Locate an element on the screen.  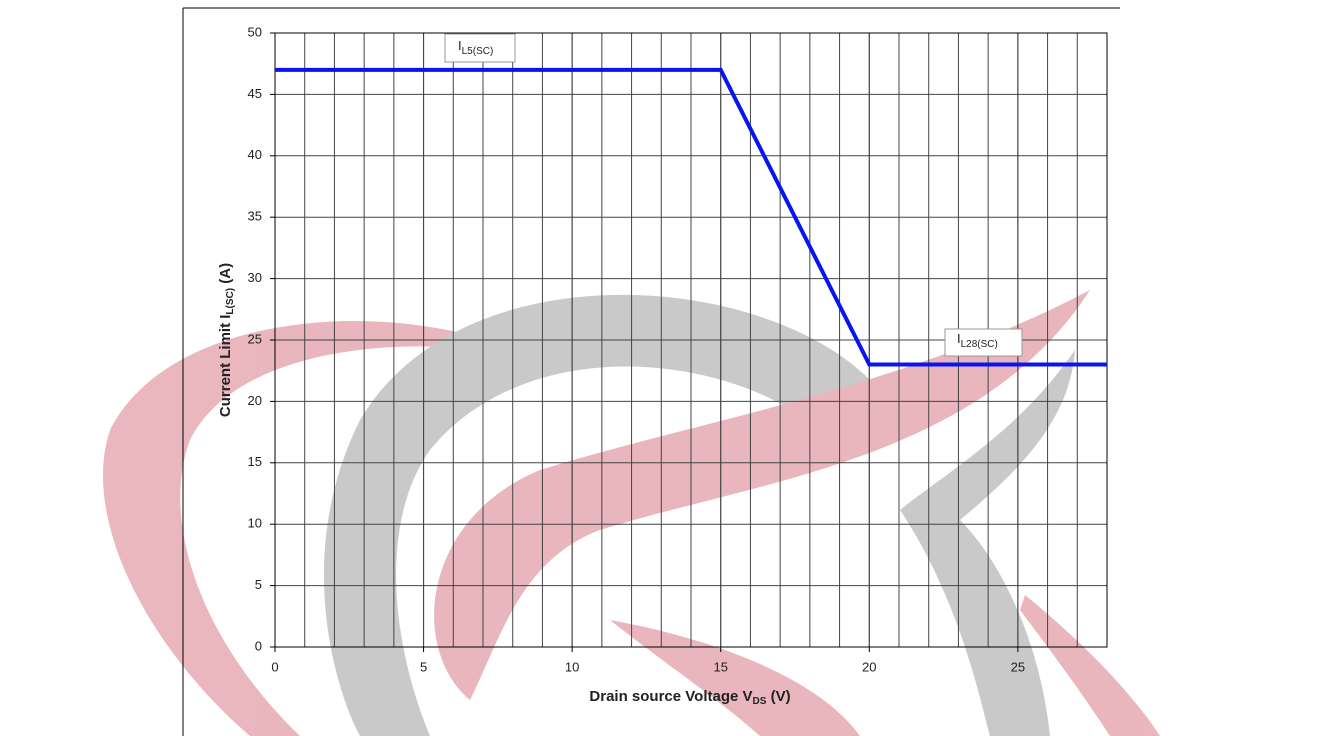
y-title-sub: L(SC) is located at coordinates (230, 301).